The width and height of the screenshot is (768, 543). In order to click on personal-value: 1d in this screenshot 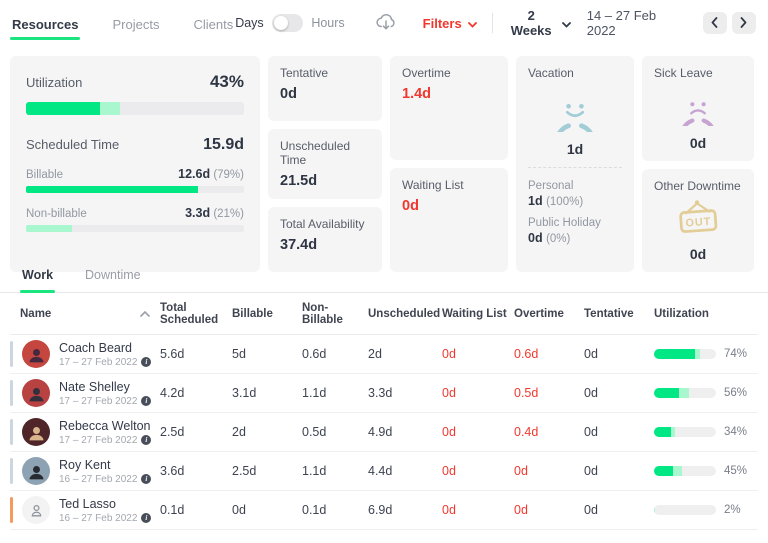, I will do `click(535, 201)`.